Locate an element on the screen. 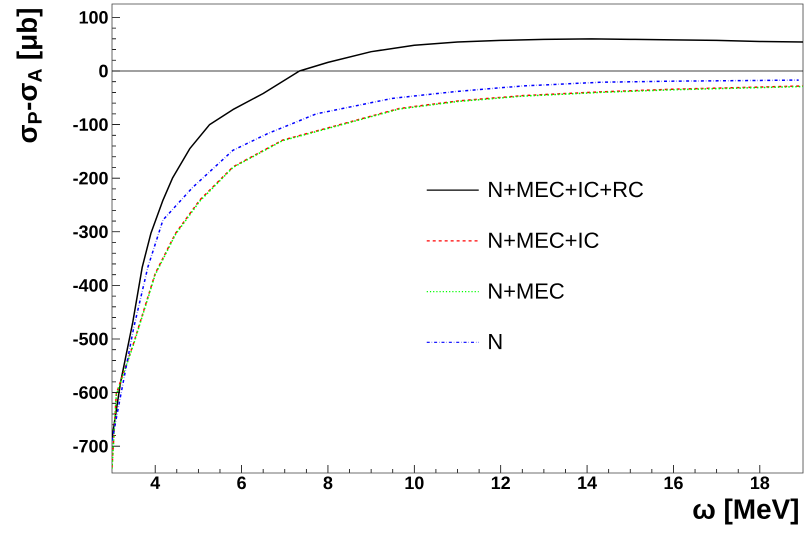 The height and width of the screenshot is (544, 807). x-tick-label: 10 is located at coordinates (414, 483).